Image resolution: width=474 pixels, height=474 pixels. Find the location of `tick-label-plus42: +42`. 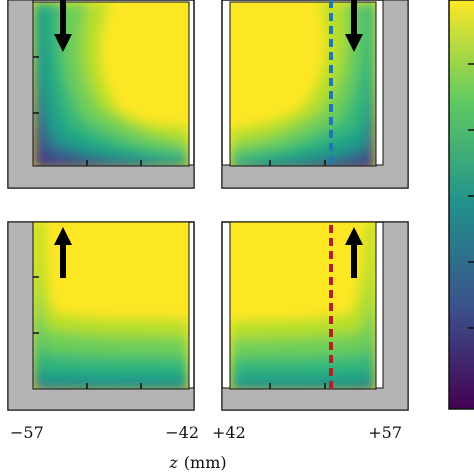

tick-label-plus42: +42 is located at coordinates (229, 432).